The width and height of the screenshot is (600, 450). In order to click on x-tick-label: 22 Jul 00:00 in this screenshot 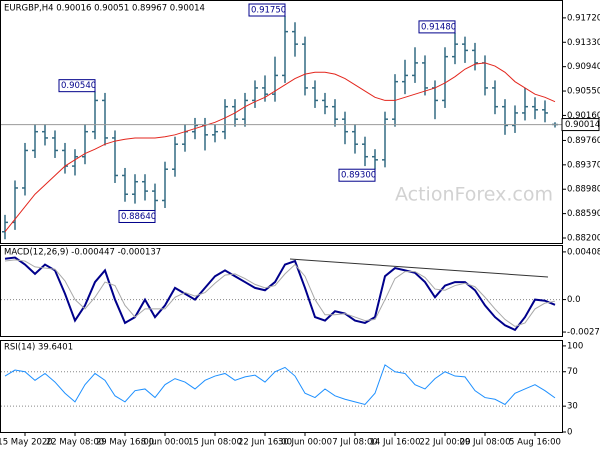, I will do `click(445, 443)`.